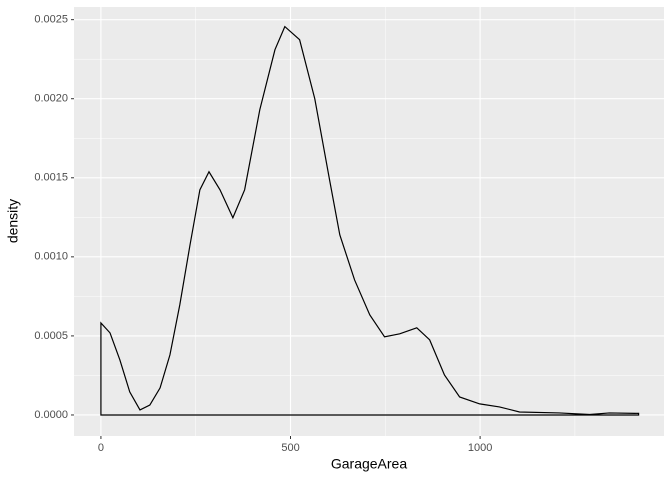 Image resolution: width=672 pixels, height=480 pixels. What do you see at coordinates (51, 257) in the screenshot?
I see `y-tick-label: 0.0010` at bounding box center [51, 257].